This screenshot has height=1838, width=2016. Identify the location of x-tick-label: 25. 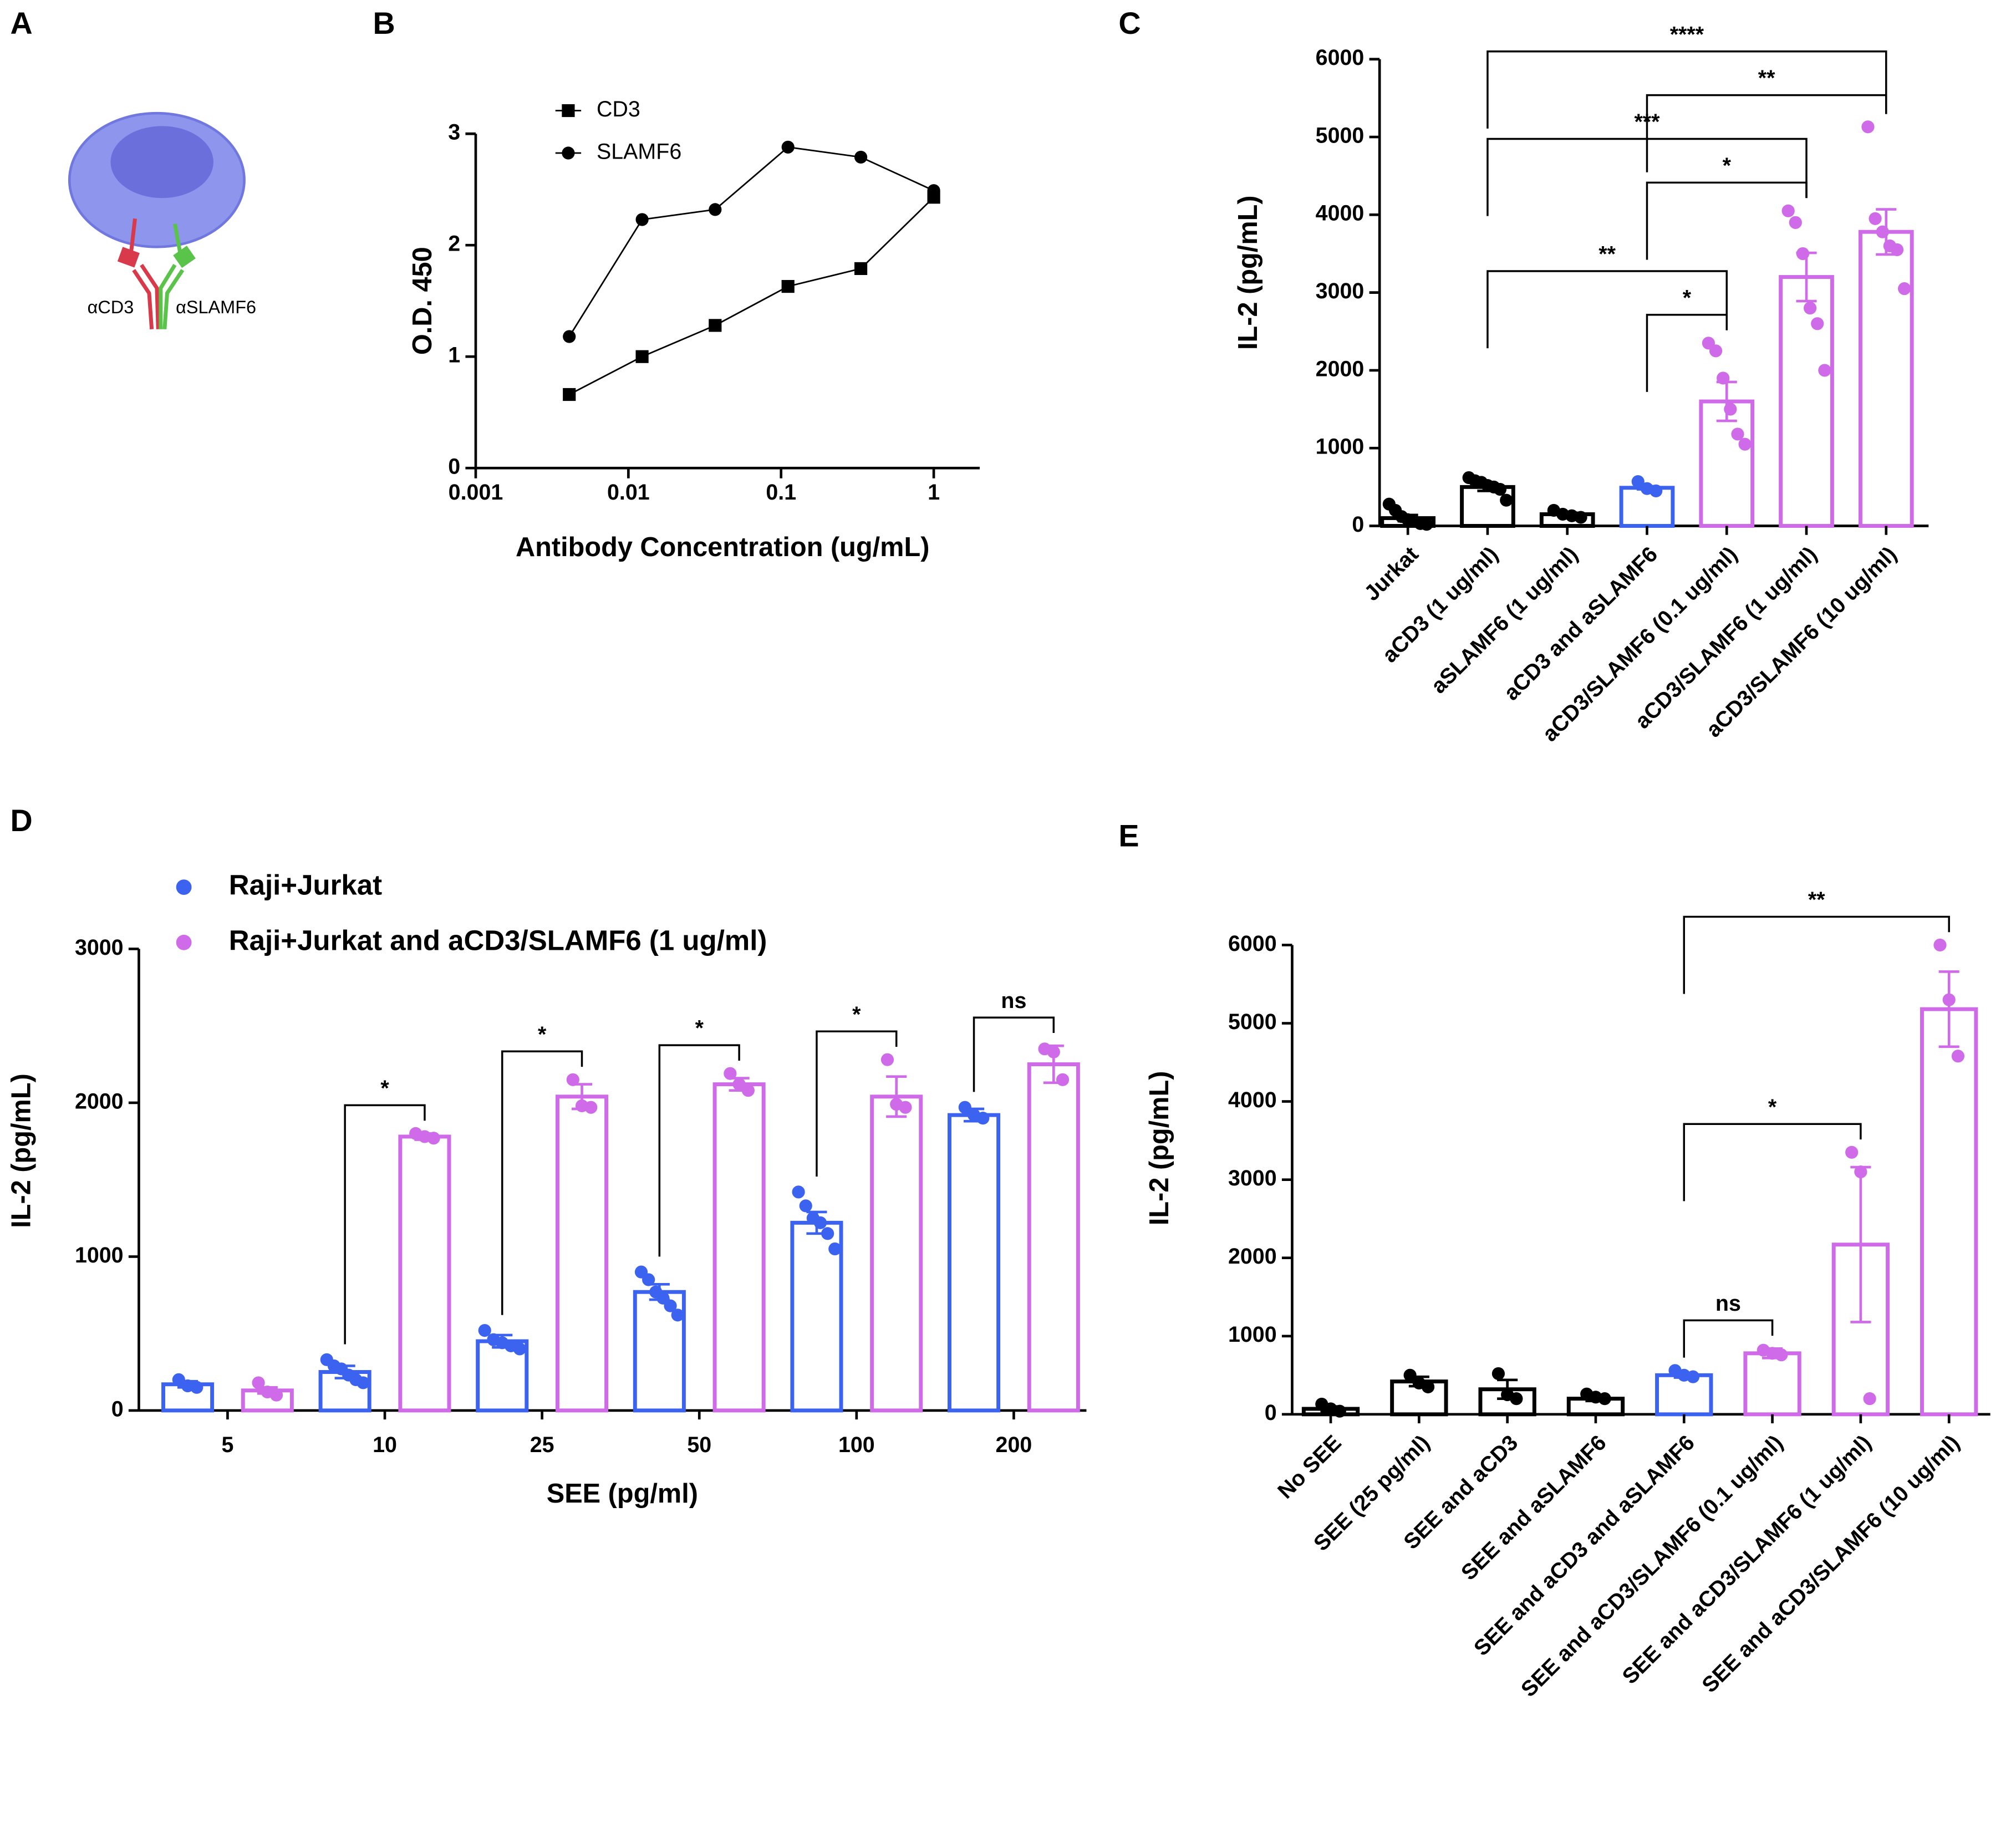
(542, 1445).